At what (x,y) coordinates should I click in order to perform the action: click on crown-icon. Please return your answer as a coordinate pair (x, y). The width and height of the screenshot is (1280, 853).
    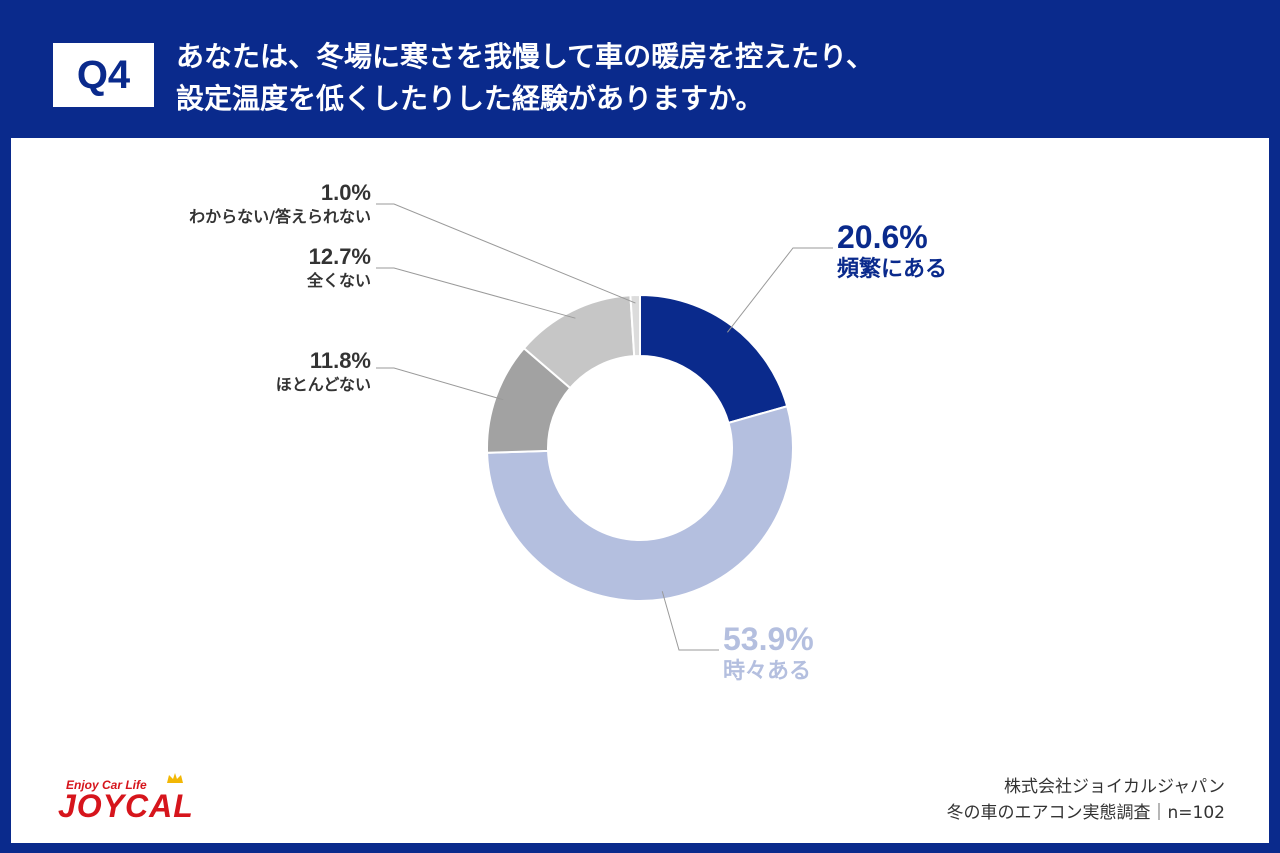
    Looking at the image, I should click on (175, 778).